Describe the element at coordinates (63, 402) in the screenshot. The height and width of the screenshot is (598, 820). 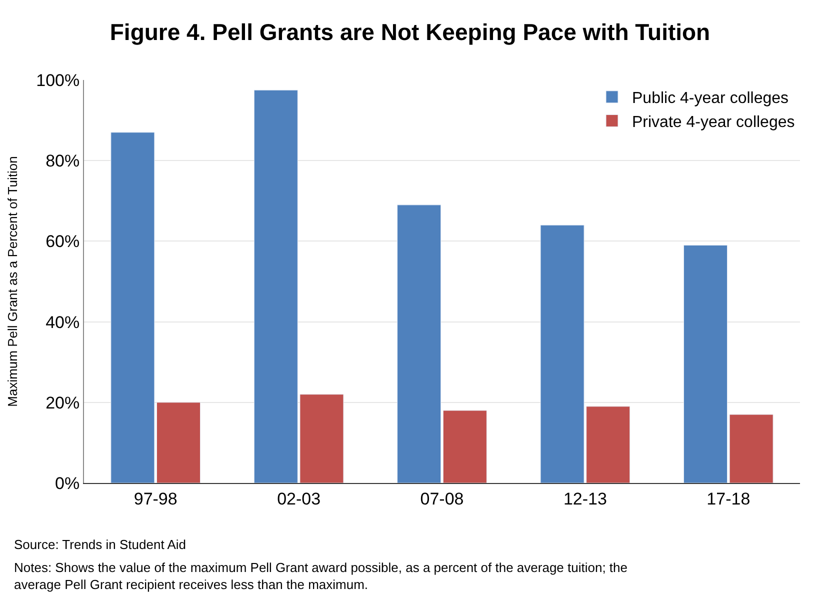
I see `y-tick-label: 20%` at that location.